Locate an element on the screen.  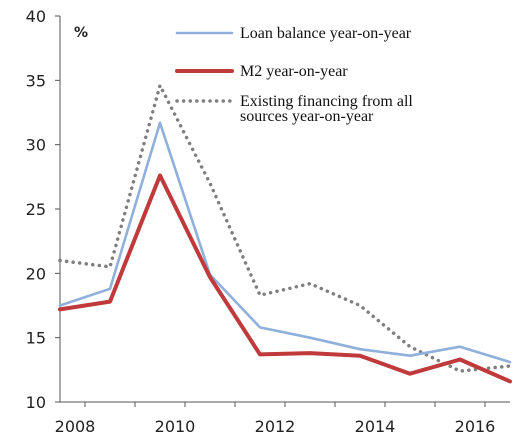
x-tick-label: 2016 is located at coordinates (475, 426).